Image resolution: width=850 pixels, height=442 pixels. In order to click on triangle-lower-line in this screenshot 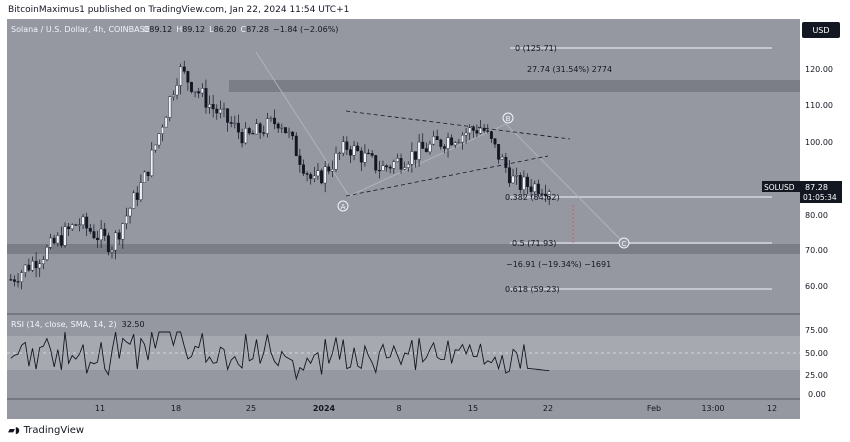, I will do `click(447, 176)`.